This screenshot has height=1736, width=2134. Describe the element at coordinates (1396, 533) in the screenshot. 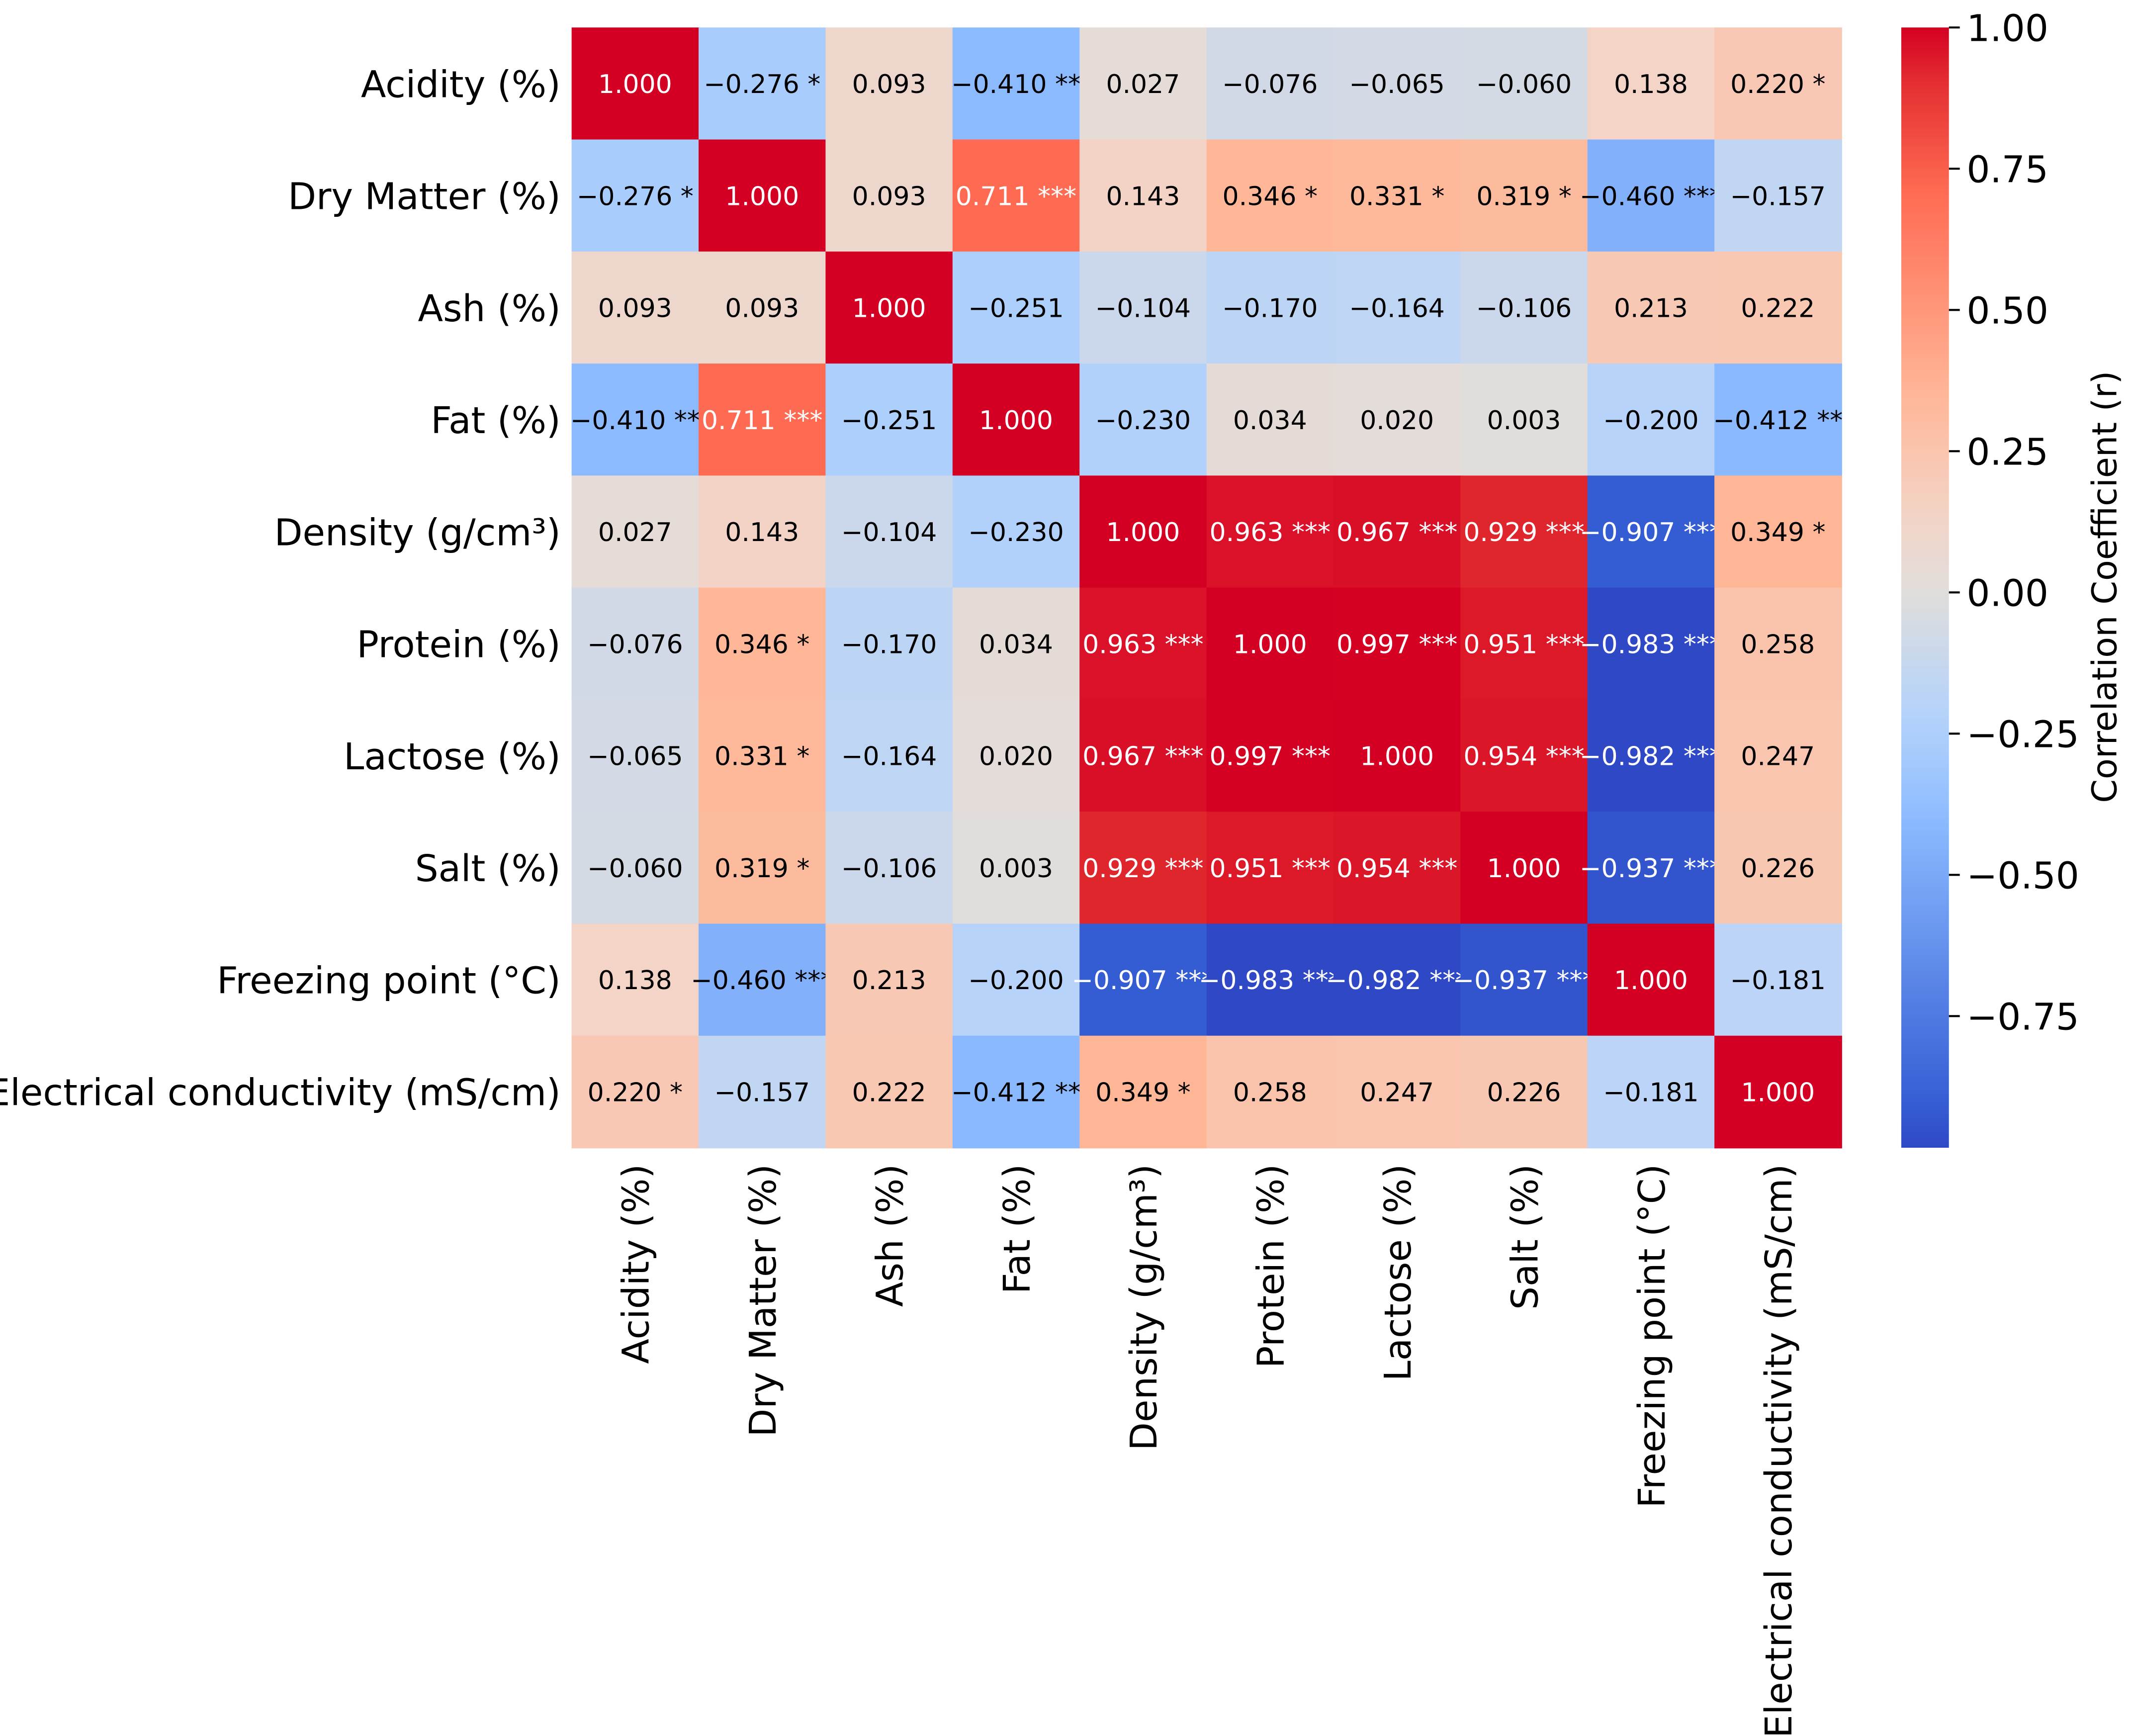

I see `cell-value-label: 0.967 ***` at that location.